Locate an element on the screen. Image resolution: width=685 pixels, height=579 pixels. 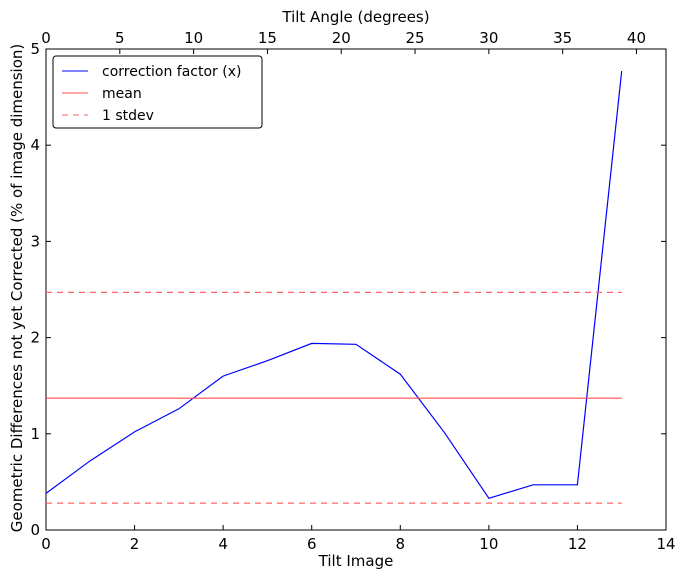
x-tick-label: 10 is located at coordinates (488, 544).